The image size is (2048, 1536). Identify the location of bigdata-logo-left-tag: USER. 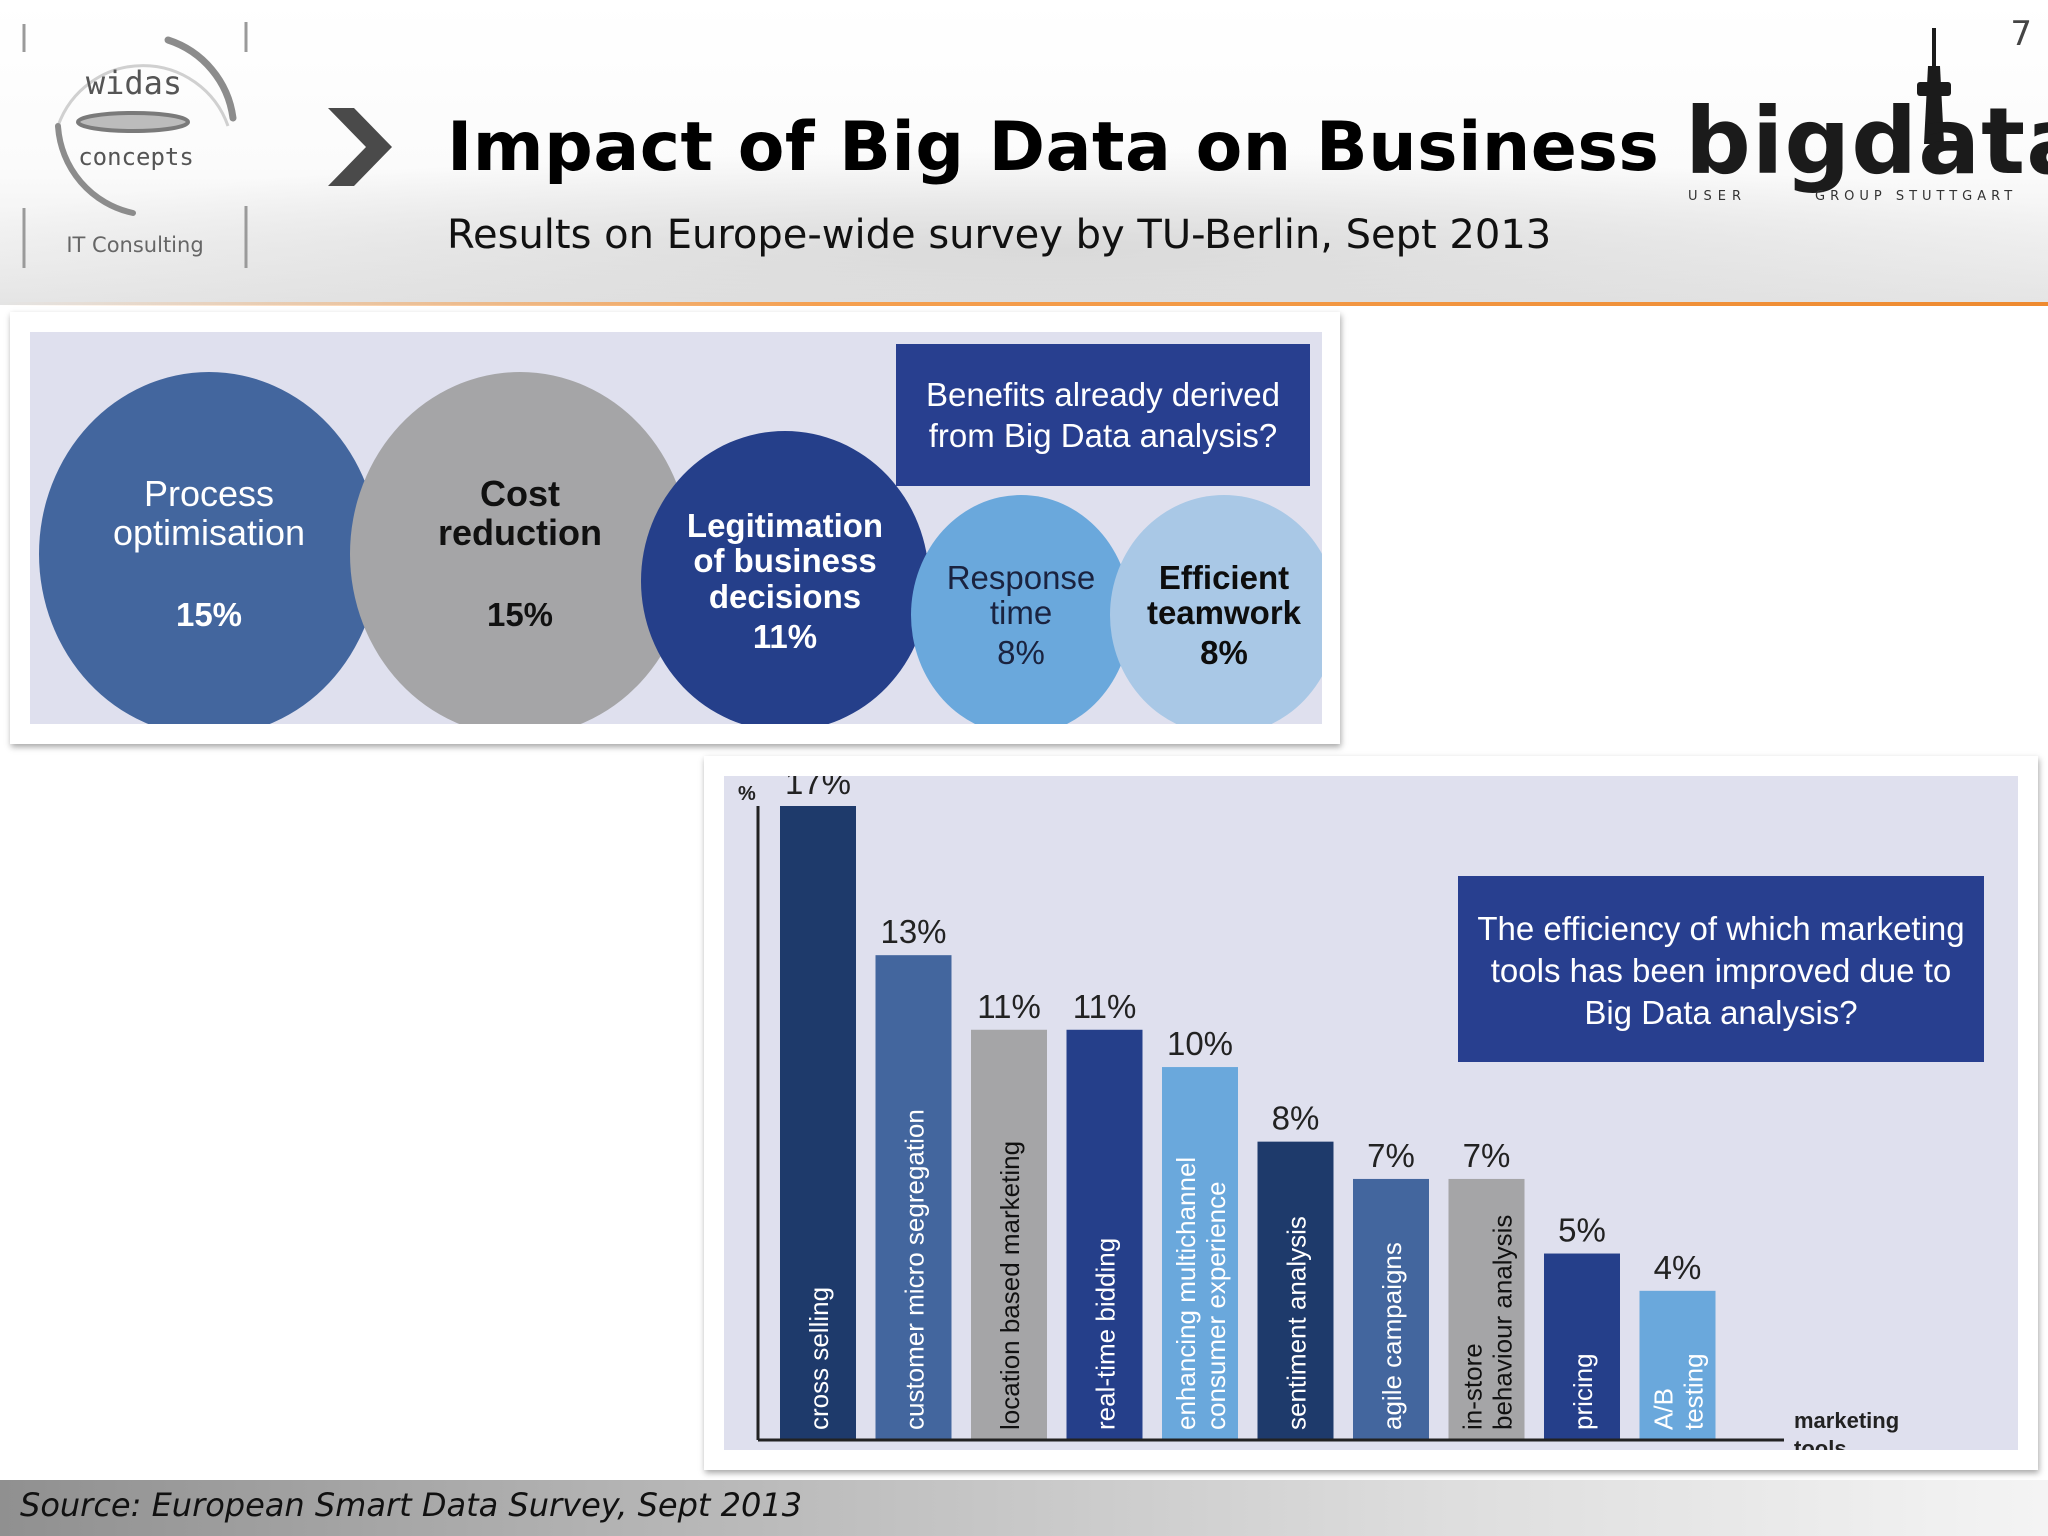
(1718, 196).